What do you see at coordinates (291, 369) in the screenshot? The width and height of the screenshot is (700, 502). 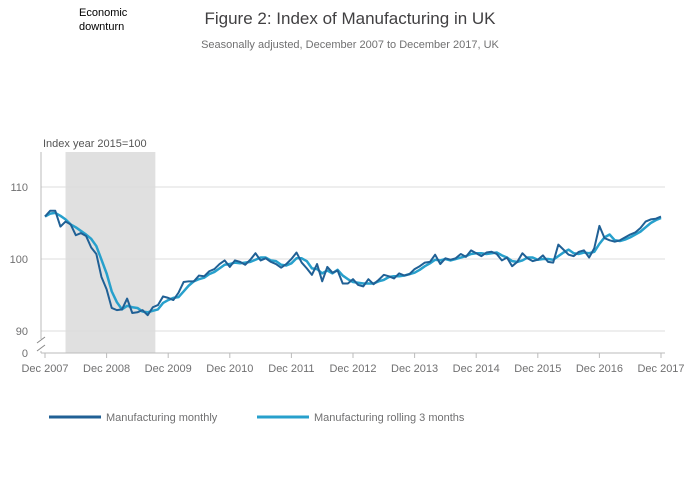 I see `x-tick-label-4: Dec 2011` at bounding box center [291, 369].